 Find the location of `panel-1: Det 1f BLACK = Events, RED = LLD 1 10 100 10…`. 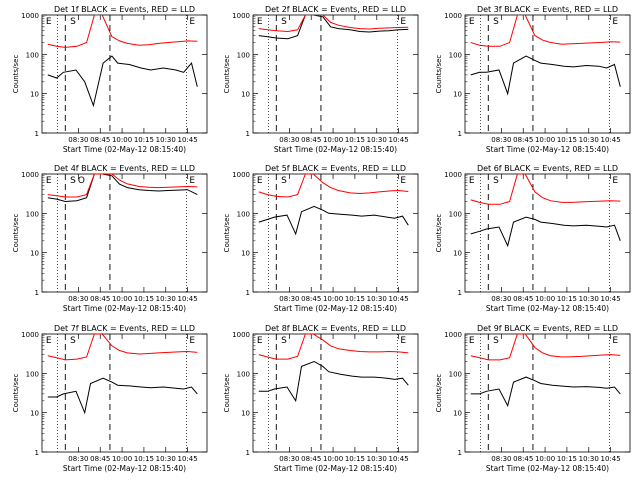

panel-1: Det 1f BLACK = Events, RED = LLD 1 10 100 10… is located at coordinates (110, 79).